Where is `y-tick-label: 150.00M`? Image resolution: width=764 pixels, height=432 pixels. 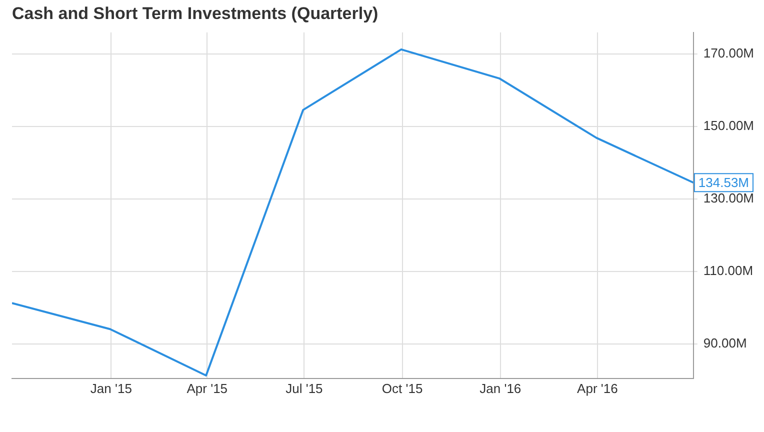 y-tick-label: 150.00M is located at coordinates (728, 126).